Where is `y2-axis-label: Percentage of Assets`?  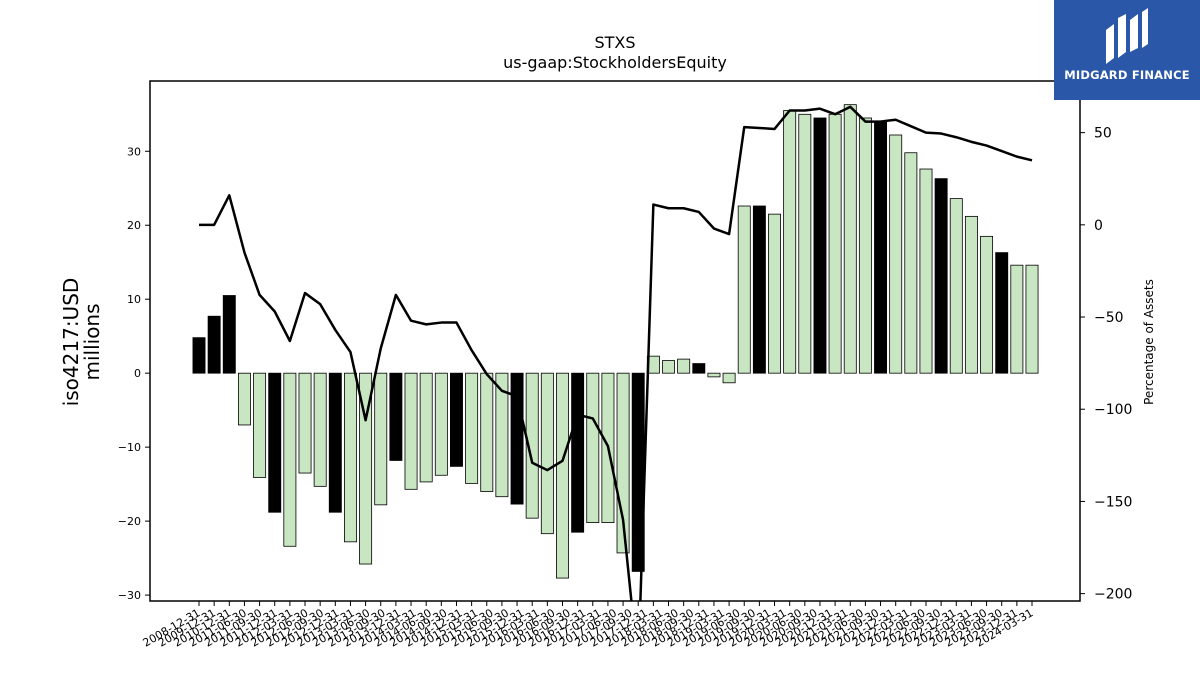 y2-axis-label: Percentage of Assets is located at coordinates (1149, 342).